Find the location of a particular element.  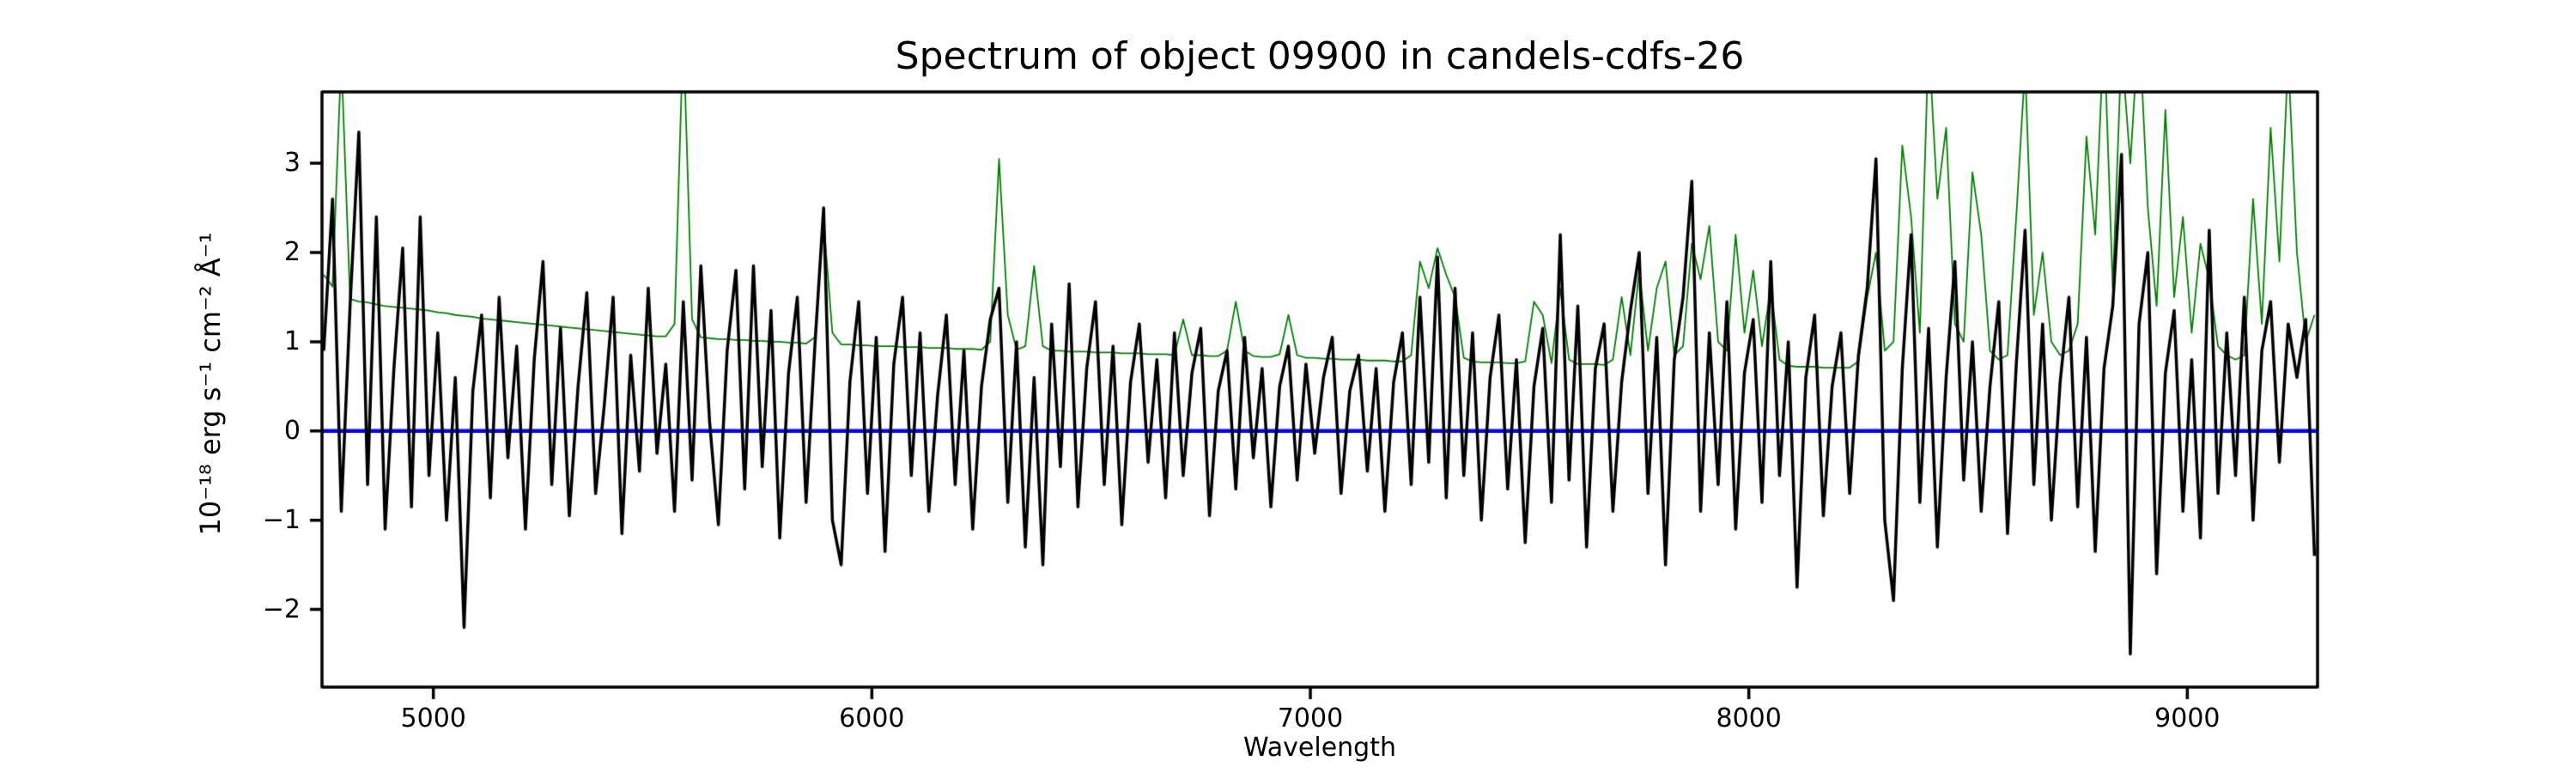

y-tick-label: −1 is located at coordinates (281, 519).